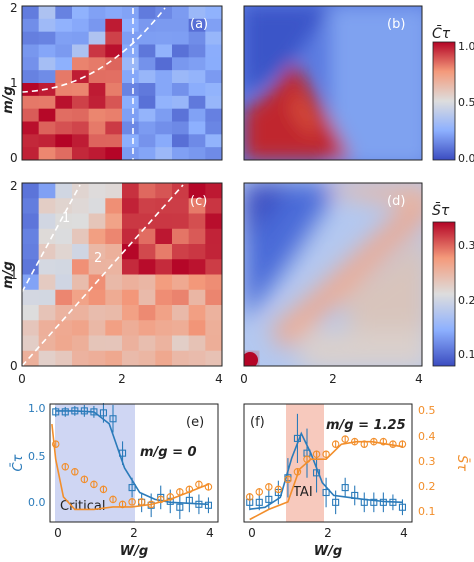 The height and width of the screenshot is (562, 474). Describe the element at coordinates (102, 275) in the screenshot. I see `dashed-line-2-c` at that location.